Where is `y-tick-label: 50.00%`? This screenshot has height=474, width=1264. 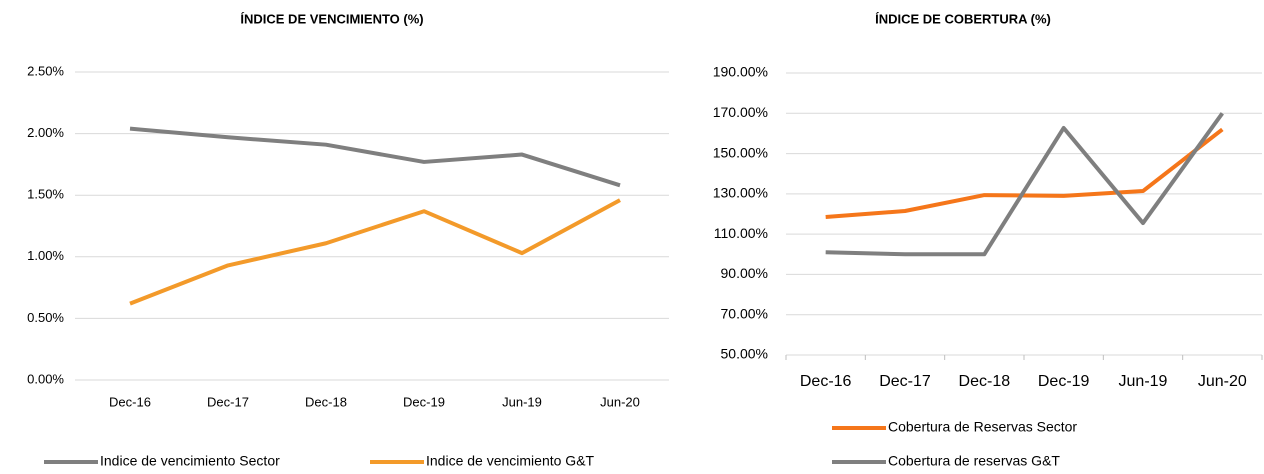
y-tick-label: 50.00% is located at coordinates (744, 354).